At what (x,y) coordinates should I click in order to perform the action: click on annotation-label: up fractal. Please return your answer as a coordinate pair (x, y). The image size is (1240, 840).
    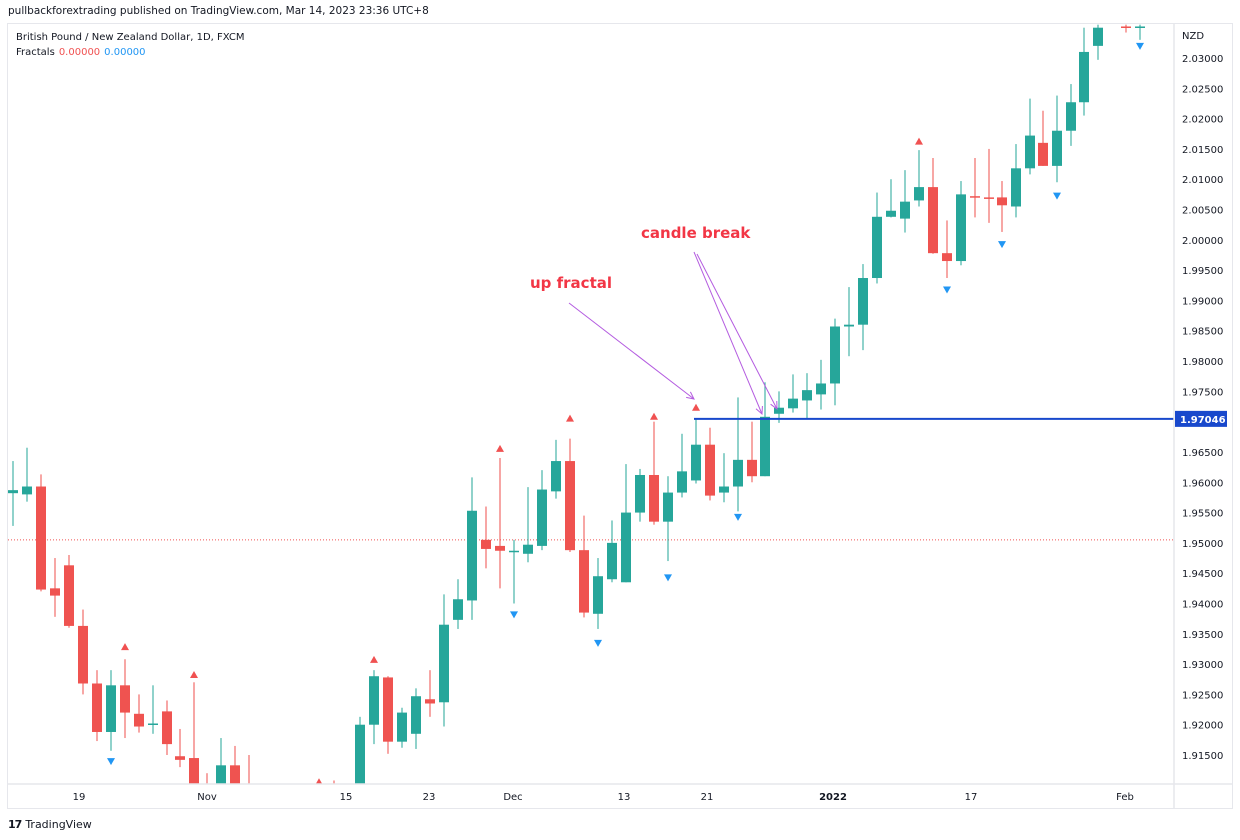
    Looking at the image, I should click on (571, 283).